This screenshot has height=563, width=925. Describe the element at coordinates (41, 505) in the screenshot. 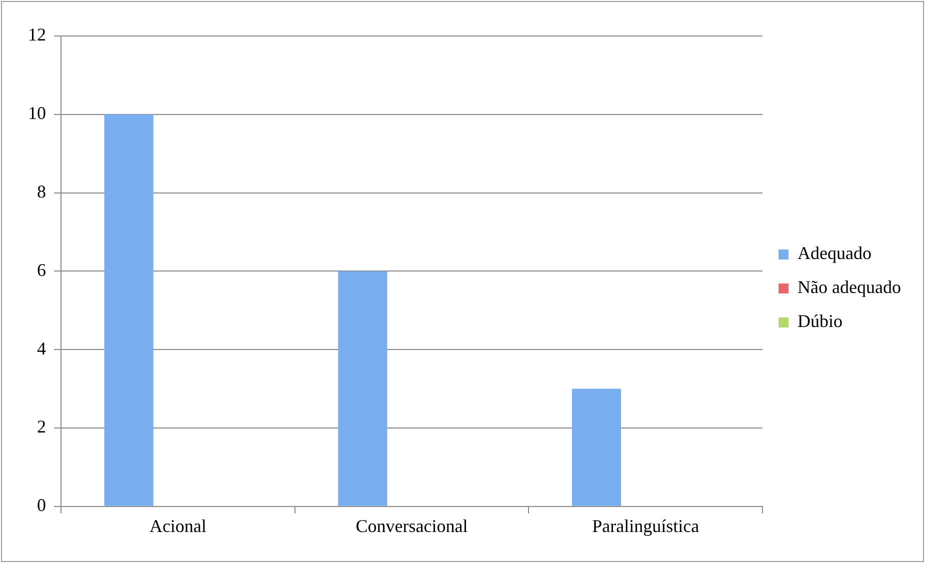

I see `y-tick-label: 0` at that location.